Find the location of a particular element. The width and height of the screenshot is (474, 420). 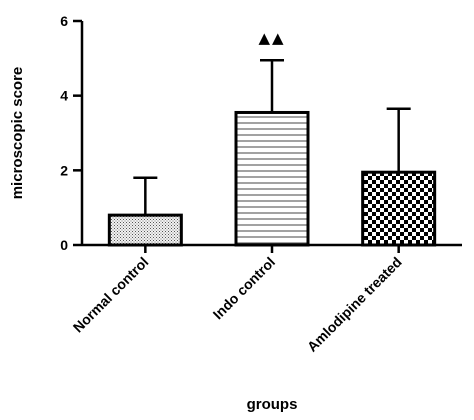

x-tick-label: Indo control is located at coordinates (244, 288).